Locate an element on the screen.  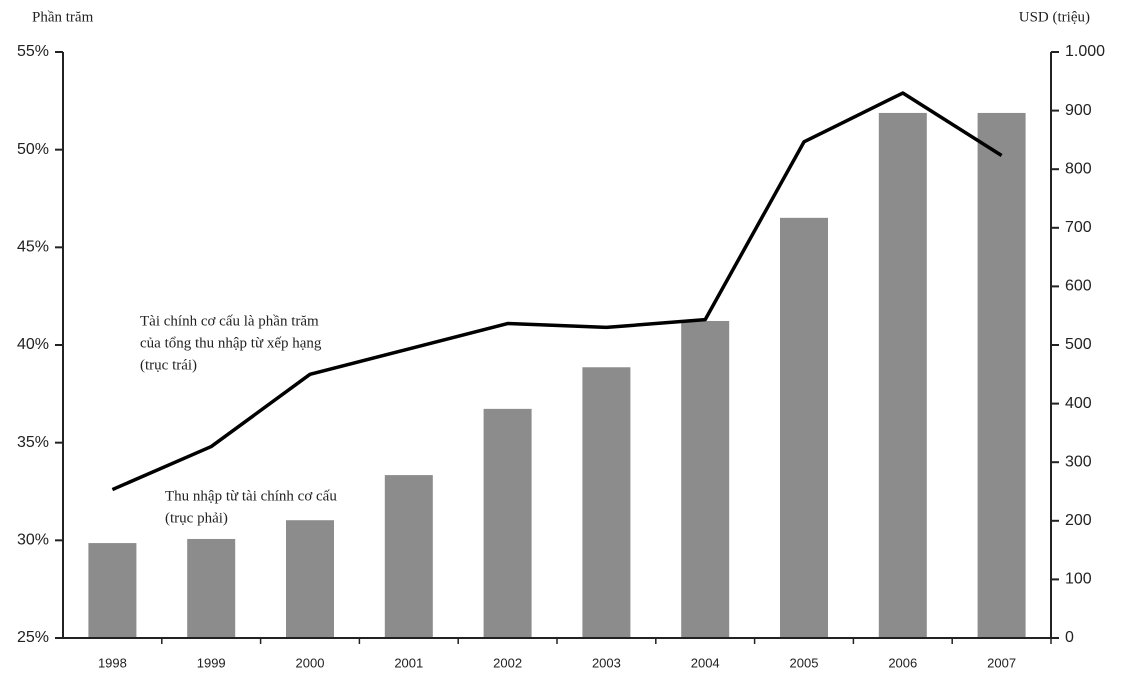
annotation: (trục phải) is located at coordinates (196, 518).